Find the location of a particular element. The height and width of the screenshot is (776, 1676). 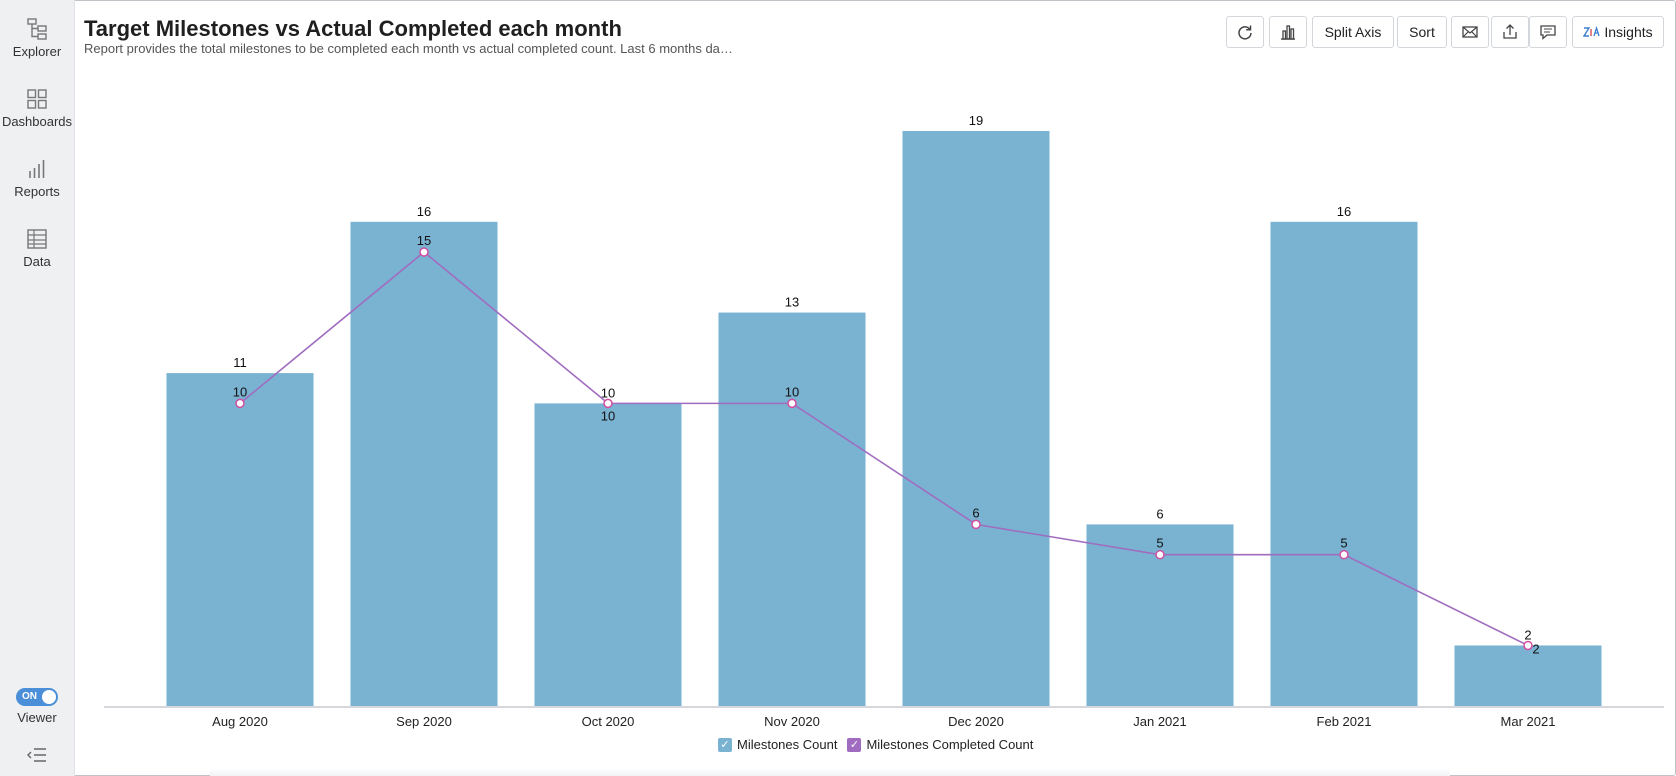

refresh-icon is located at coordinates (1245, 32).